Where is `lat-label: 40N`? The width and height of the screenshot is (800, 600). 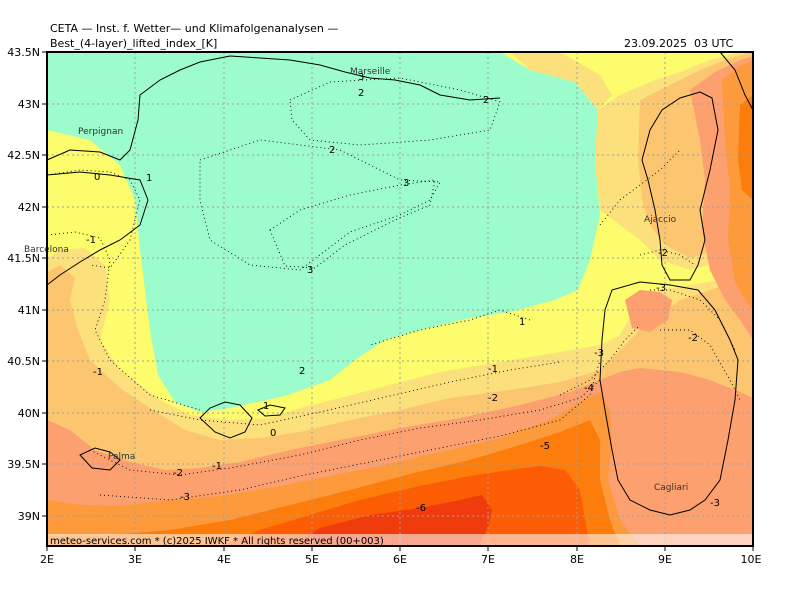
lat-label: 40N is located at coordinates (29, 413).